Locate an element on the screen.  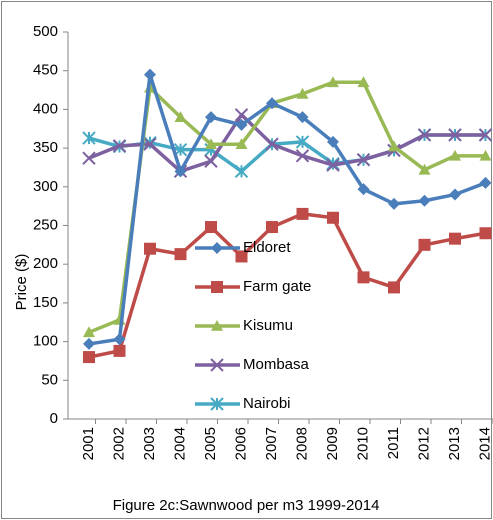
y-tick-label: 300 is located at coordinates (45, 186).